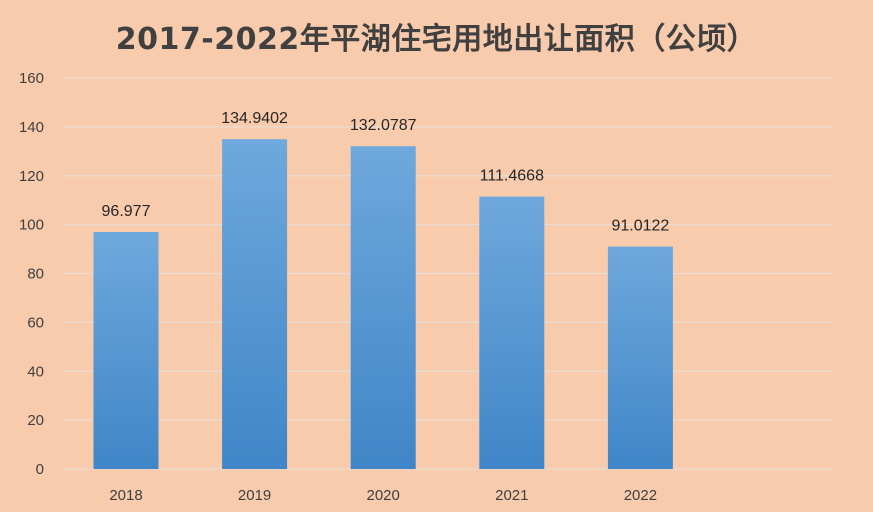  I want to click on y-tick-label: 140, so click(31, 127).